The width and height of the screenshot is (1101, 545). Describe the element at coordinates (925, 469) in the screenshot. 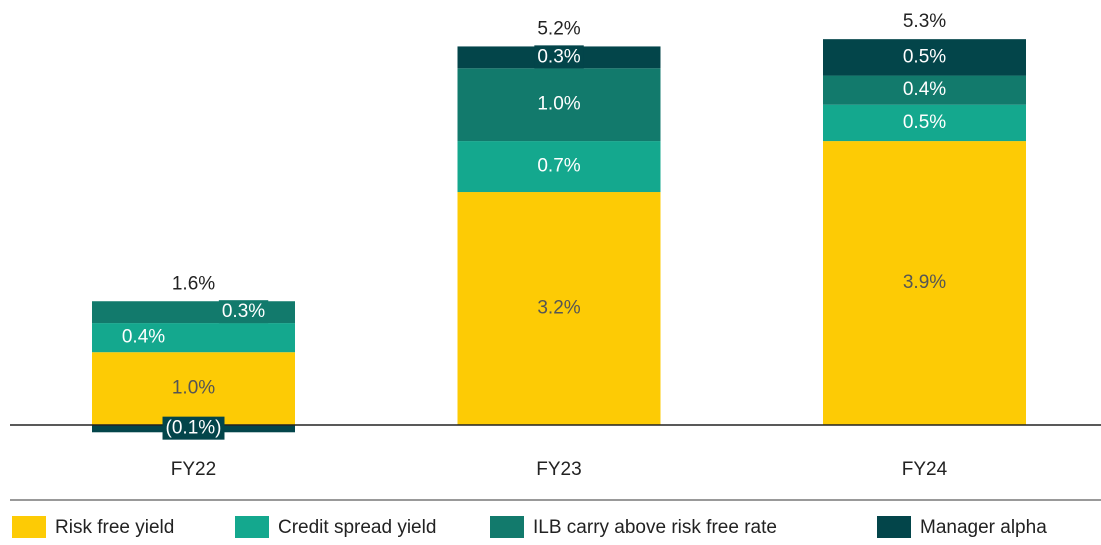

I see `x-tick-label: FY24` at that location.